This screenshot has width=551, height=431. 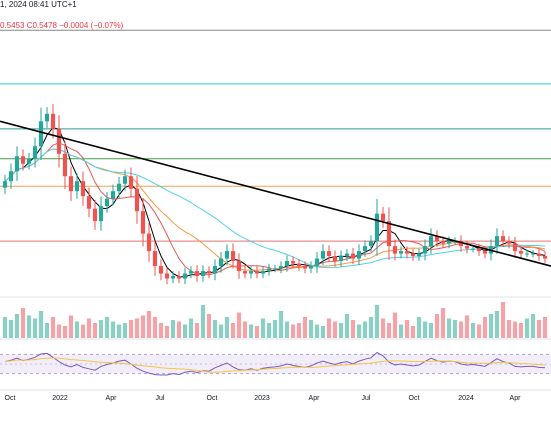 What do you see at coordinates (12, 25) in the screenshot?
I see `header-low: 0.5453` at bounding box center [12, 25].